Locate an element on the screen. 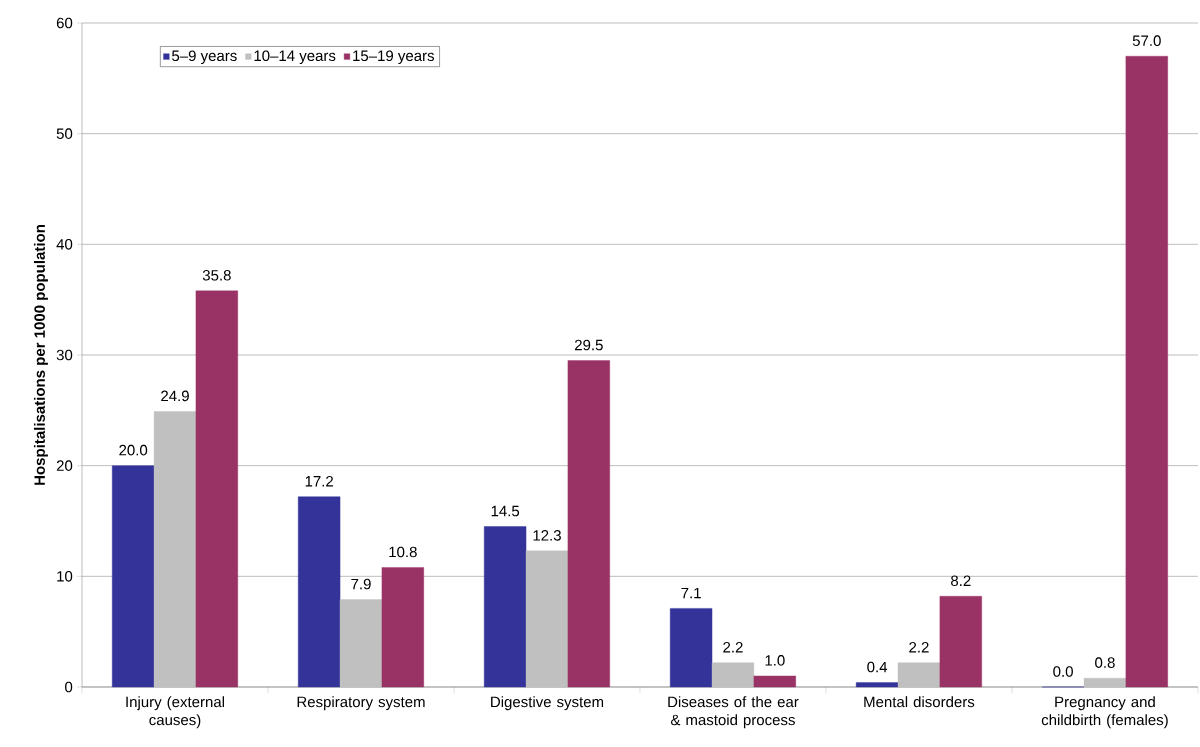 The width and height of the screenshot is (1200, 747). data-label: 1.0 is located at coordinates (775, 660).